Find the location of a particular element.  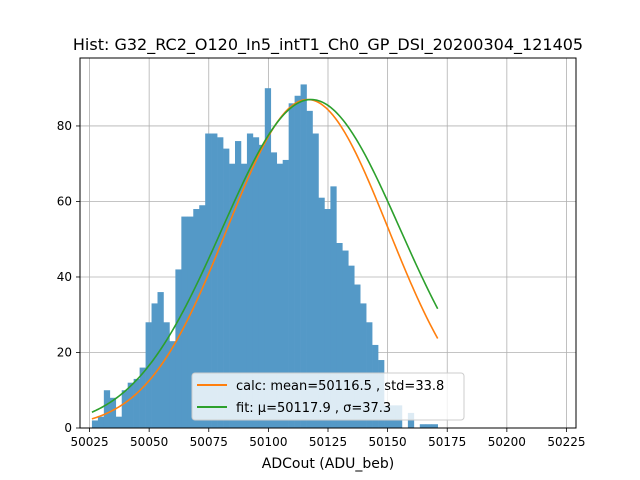

y-axis-ticks: 0 20 40 60 80 is located at coordinates (68, 277).